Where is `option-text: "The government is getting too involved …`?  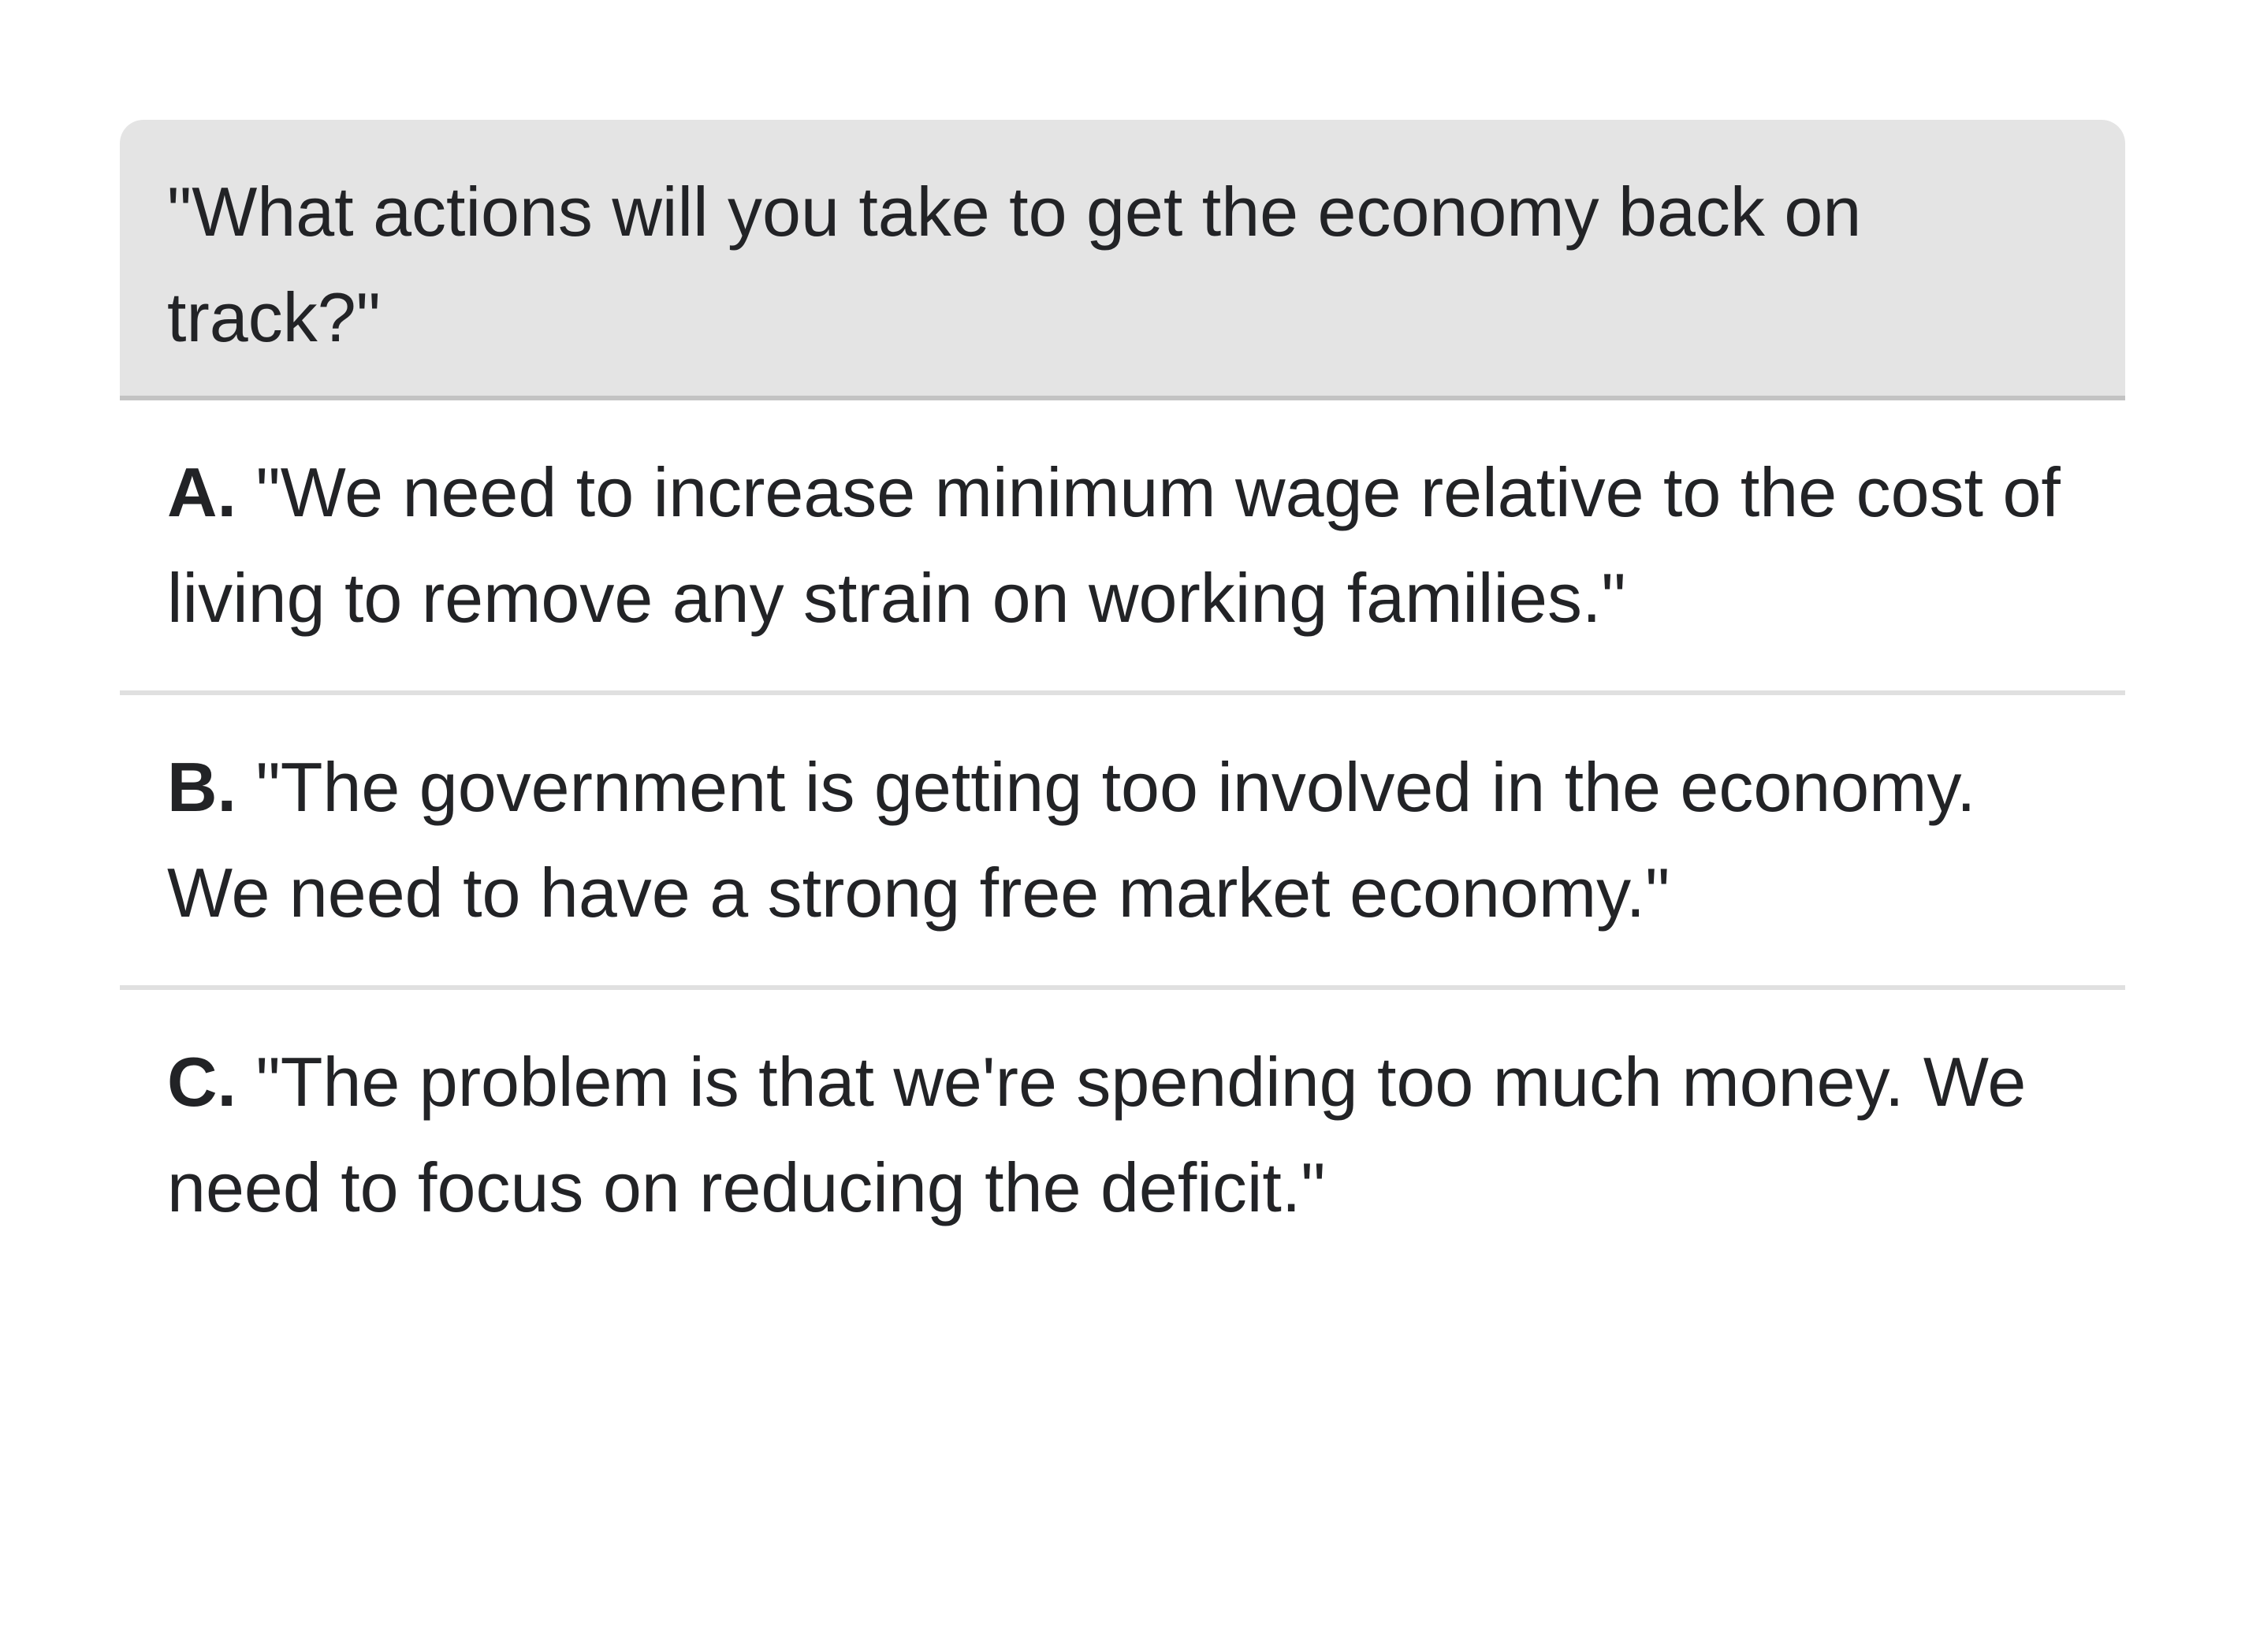
option-text: "The government is getting too involved … is located at coordinates (1071, 840).